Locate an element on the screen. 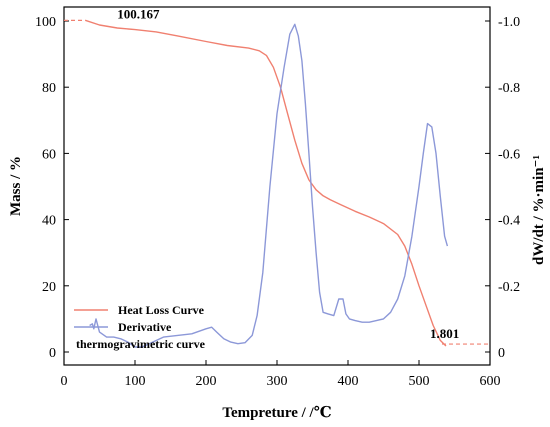  x-tick-label: 400 is located at coordinates (348, 381).